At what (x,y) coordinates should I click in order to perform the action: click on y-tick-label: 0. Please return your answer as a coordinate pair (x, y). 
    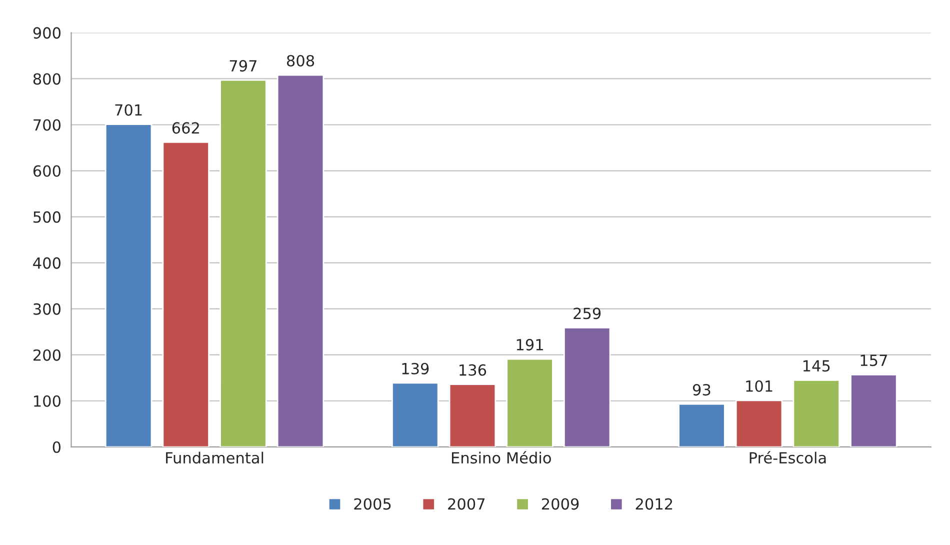
    Looking at the image, I should click on (56, 447).